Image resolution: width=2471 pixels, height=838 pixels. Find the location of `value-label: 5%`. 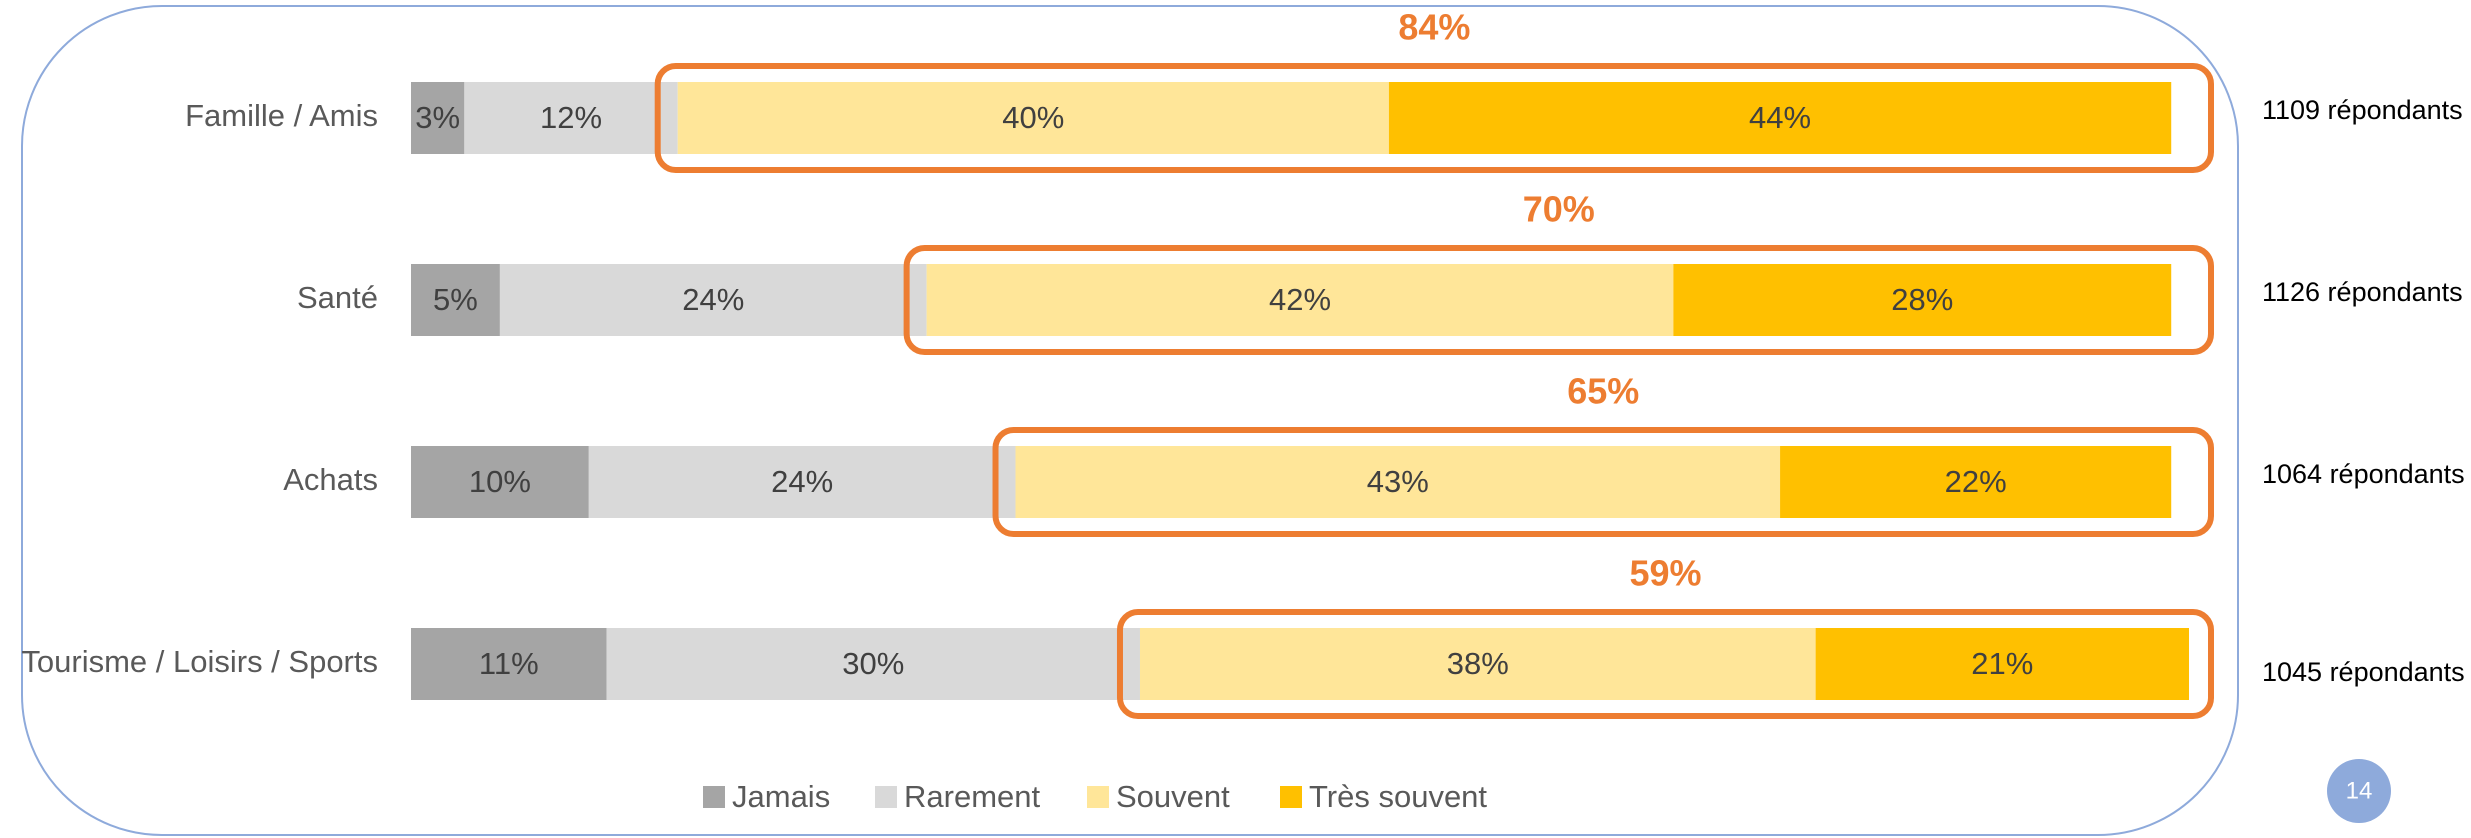

value-label: 5% is located at coordinates (455, 299).